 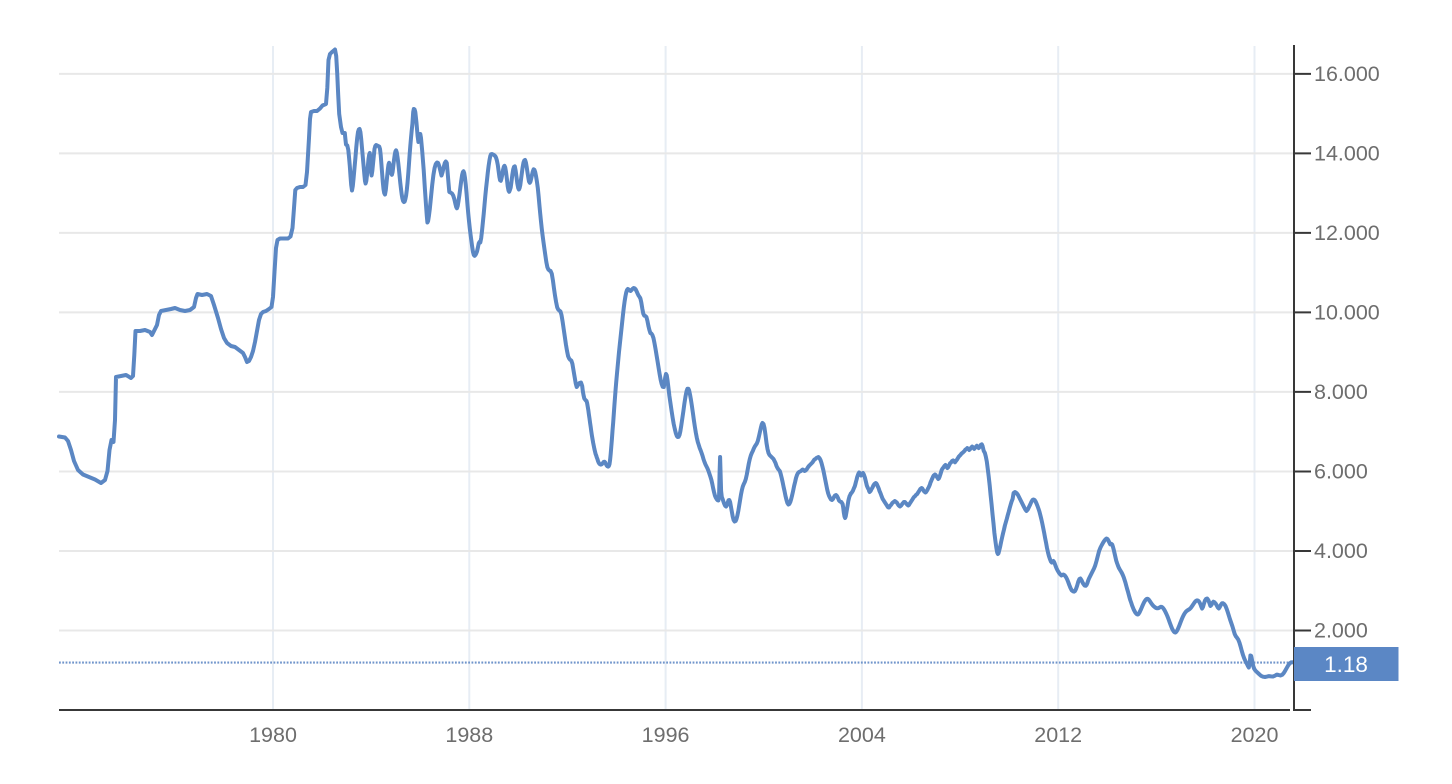 I want to click on svg-text: 1996, so click(x=666, y=735).